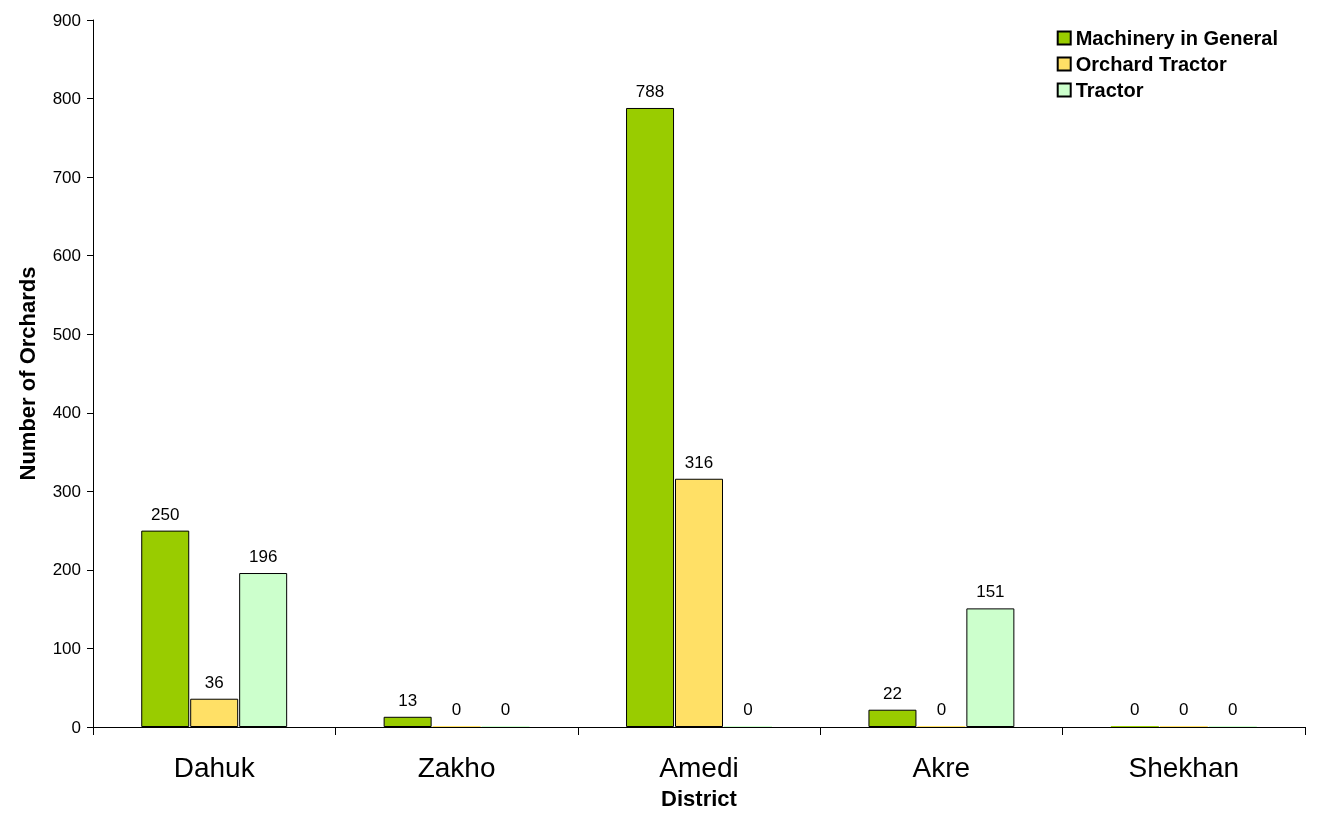  What do you see at coordinates (66, 648) in the screenshot?
I see `y-tick-label: 100` at bounding box center [66, 648].